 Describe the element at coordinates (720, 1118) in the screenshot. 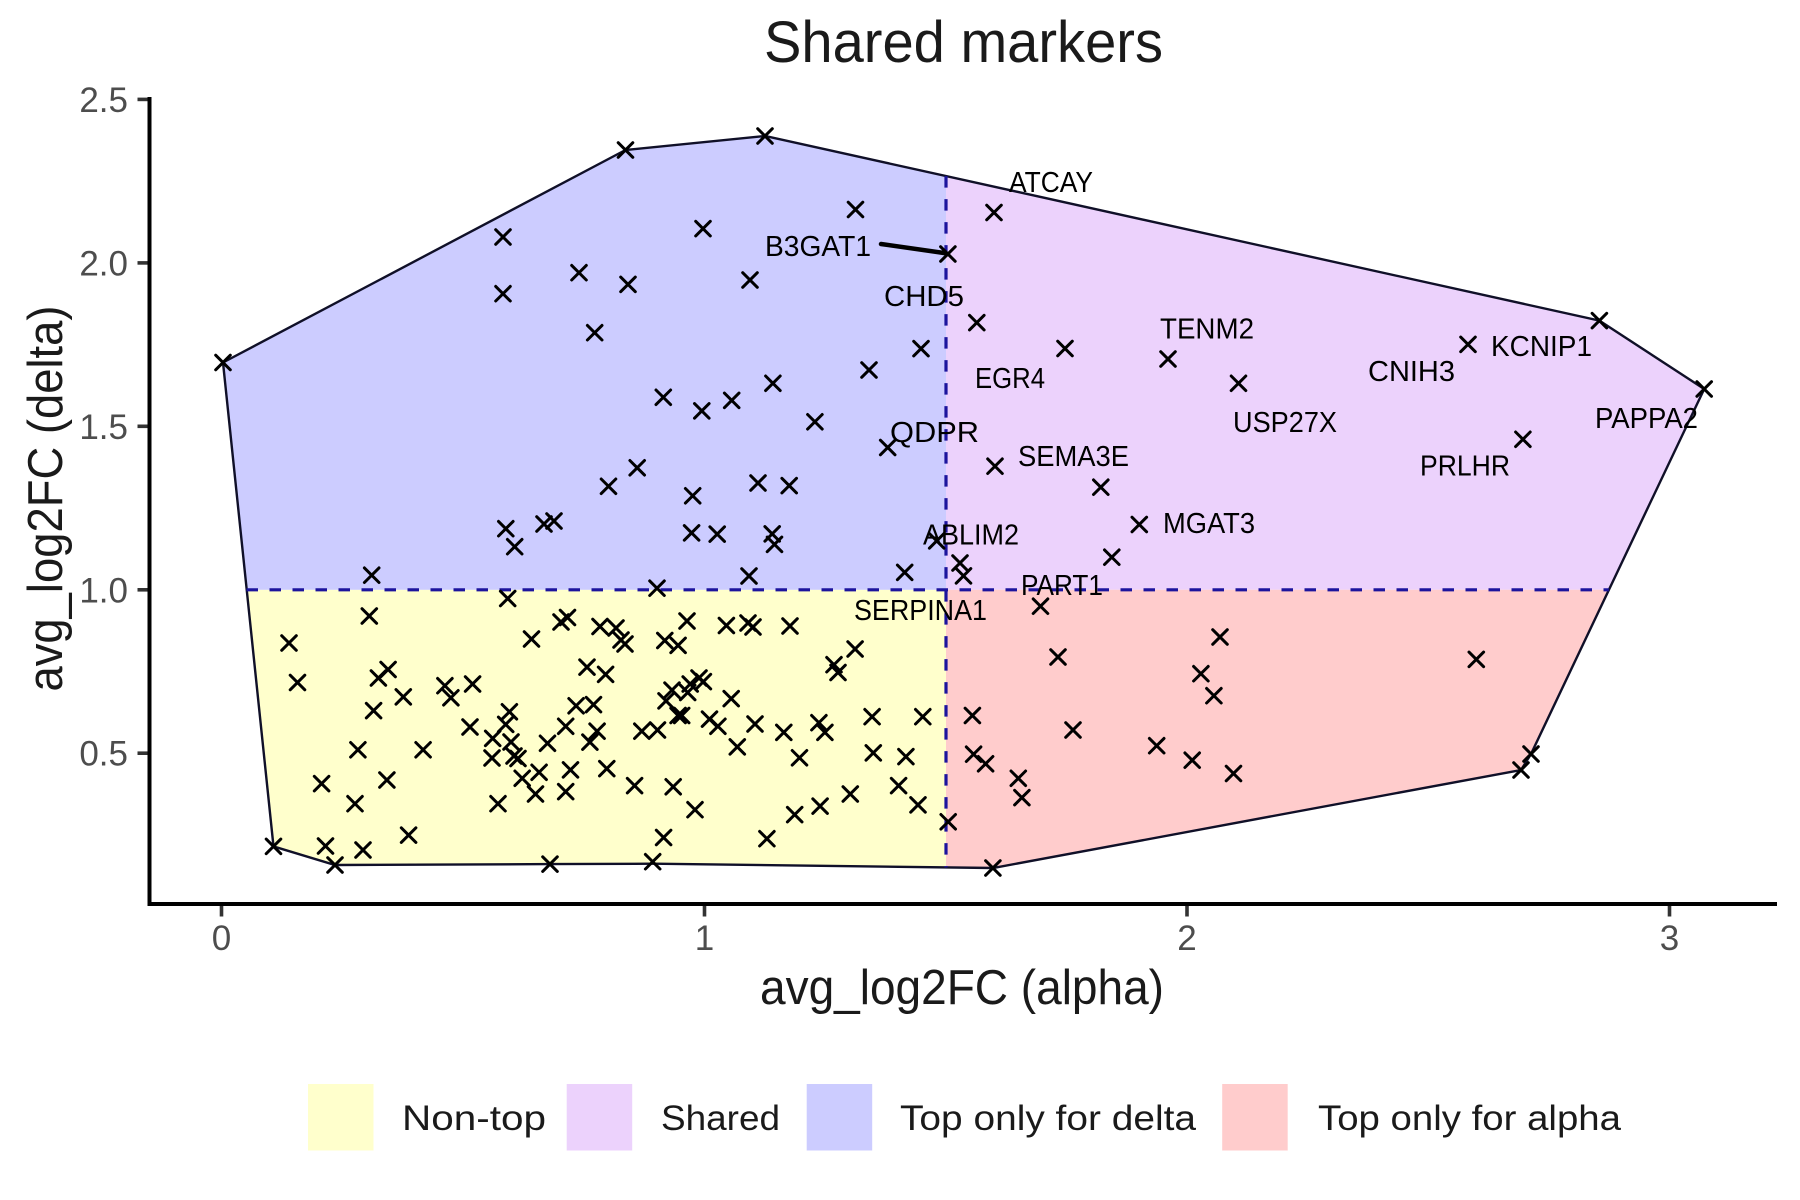

I see `svg-text: Shared` at that location.